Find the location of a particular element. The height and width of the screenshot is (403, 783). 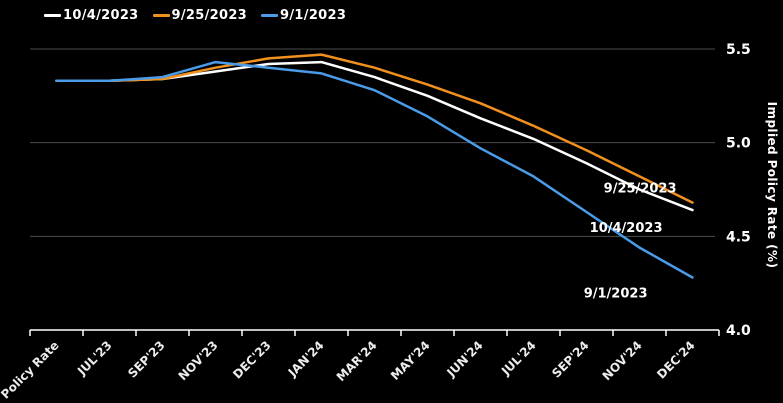

legend-item-10-4-2023: 10/4/2023 is located at coordinates (91, 15).